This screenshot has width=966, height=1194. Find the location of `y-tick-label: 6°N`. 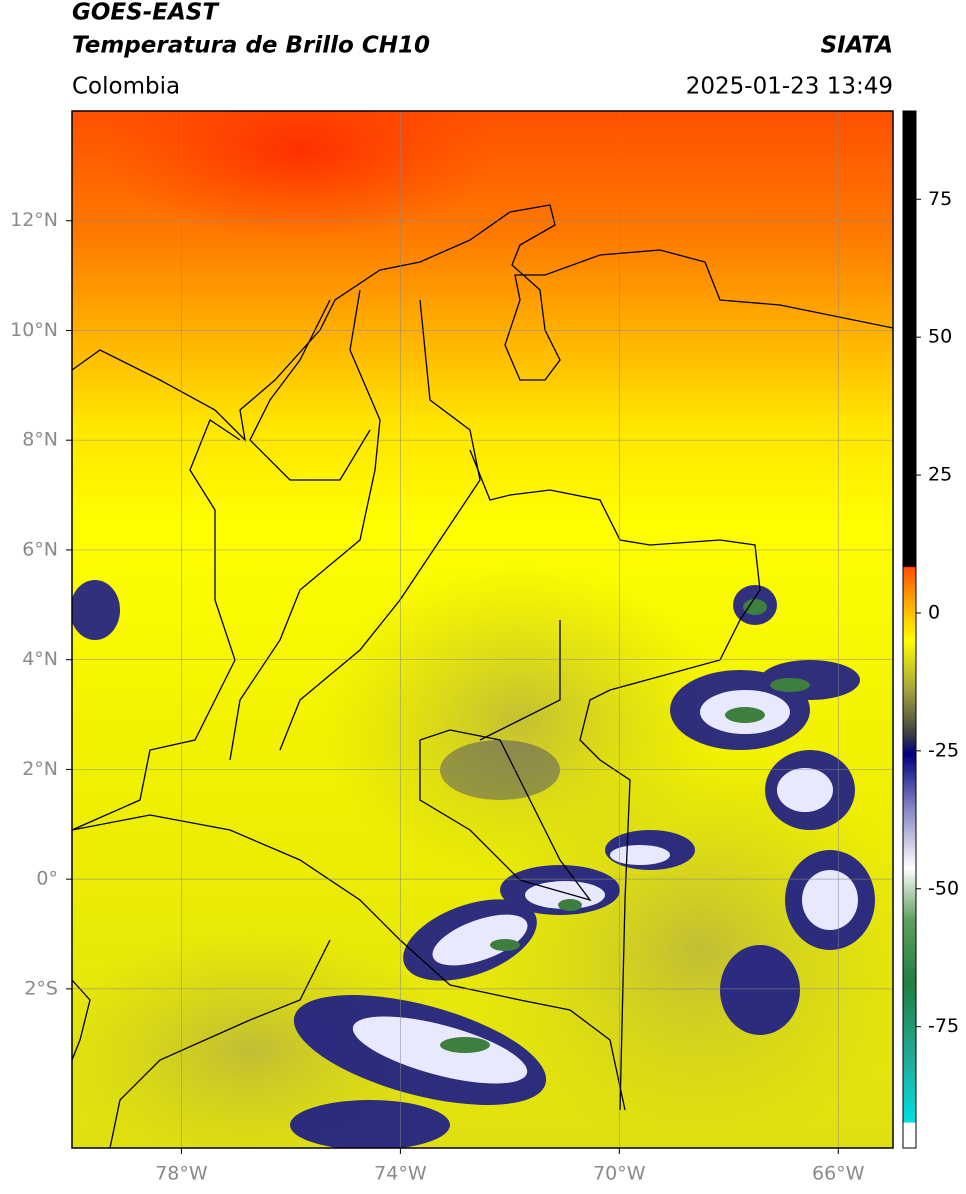

y-tick-label: 6°N is located at coordinates (40, 549).